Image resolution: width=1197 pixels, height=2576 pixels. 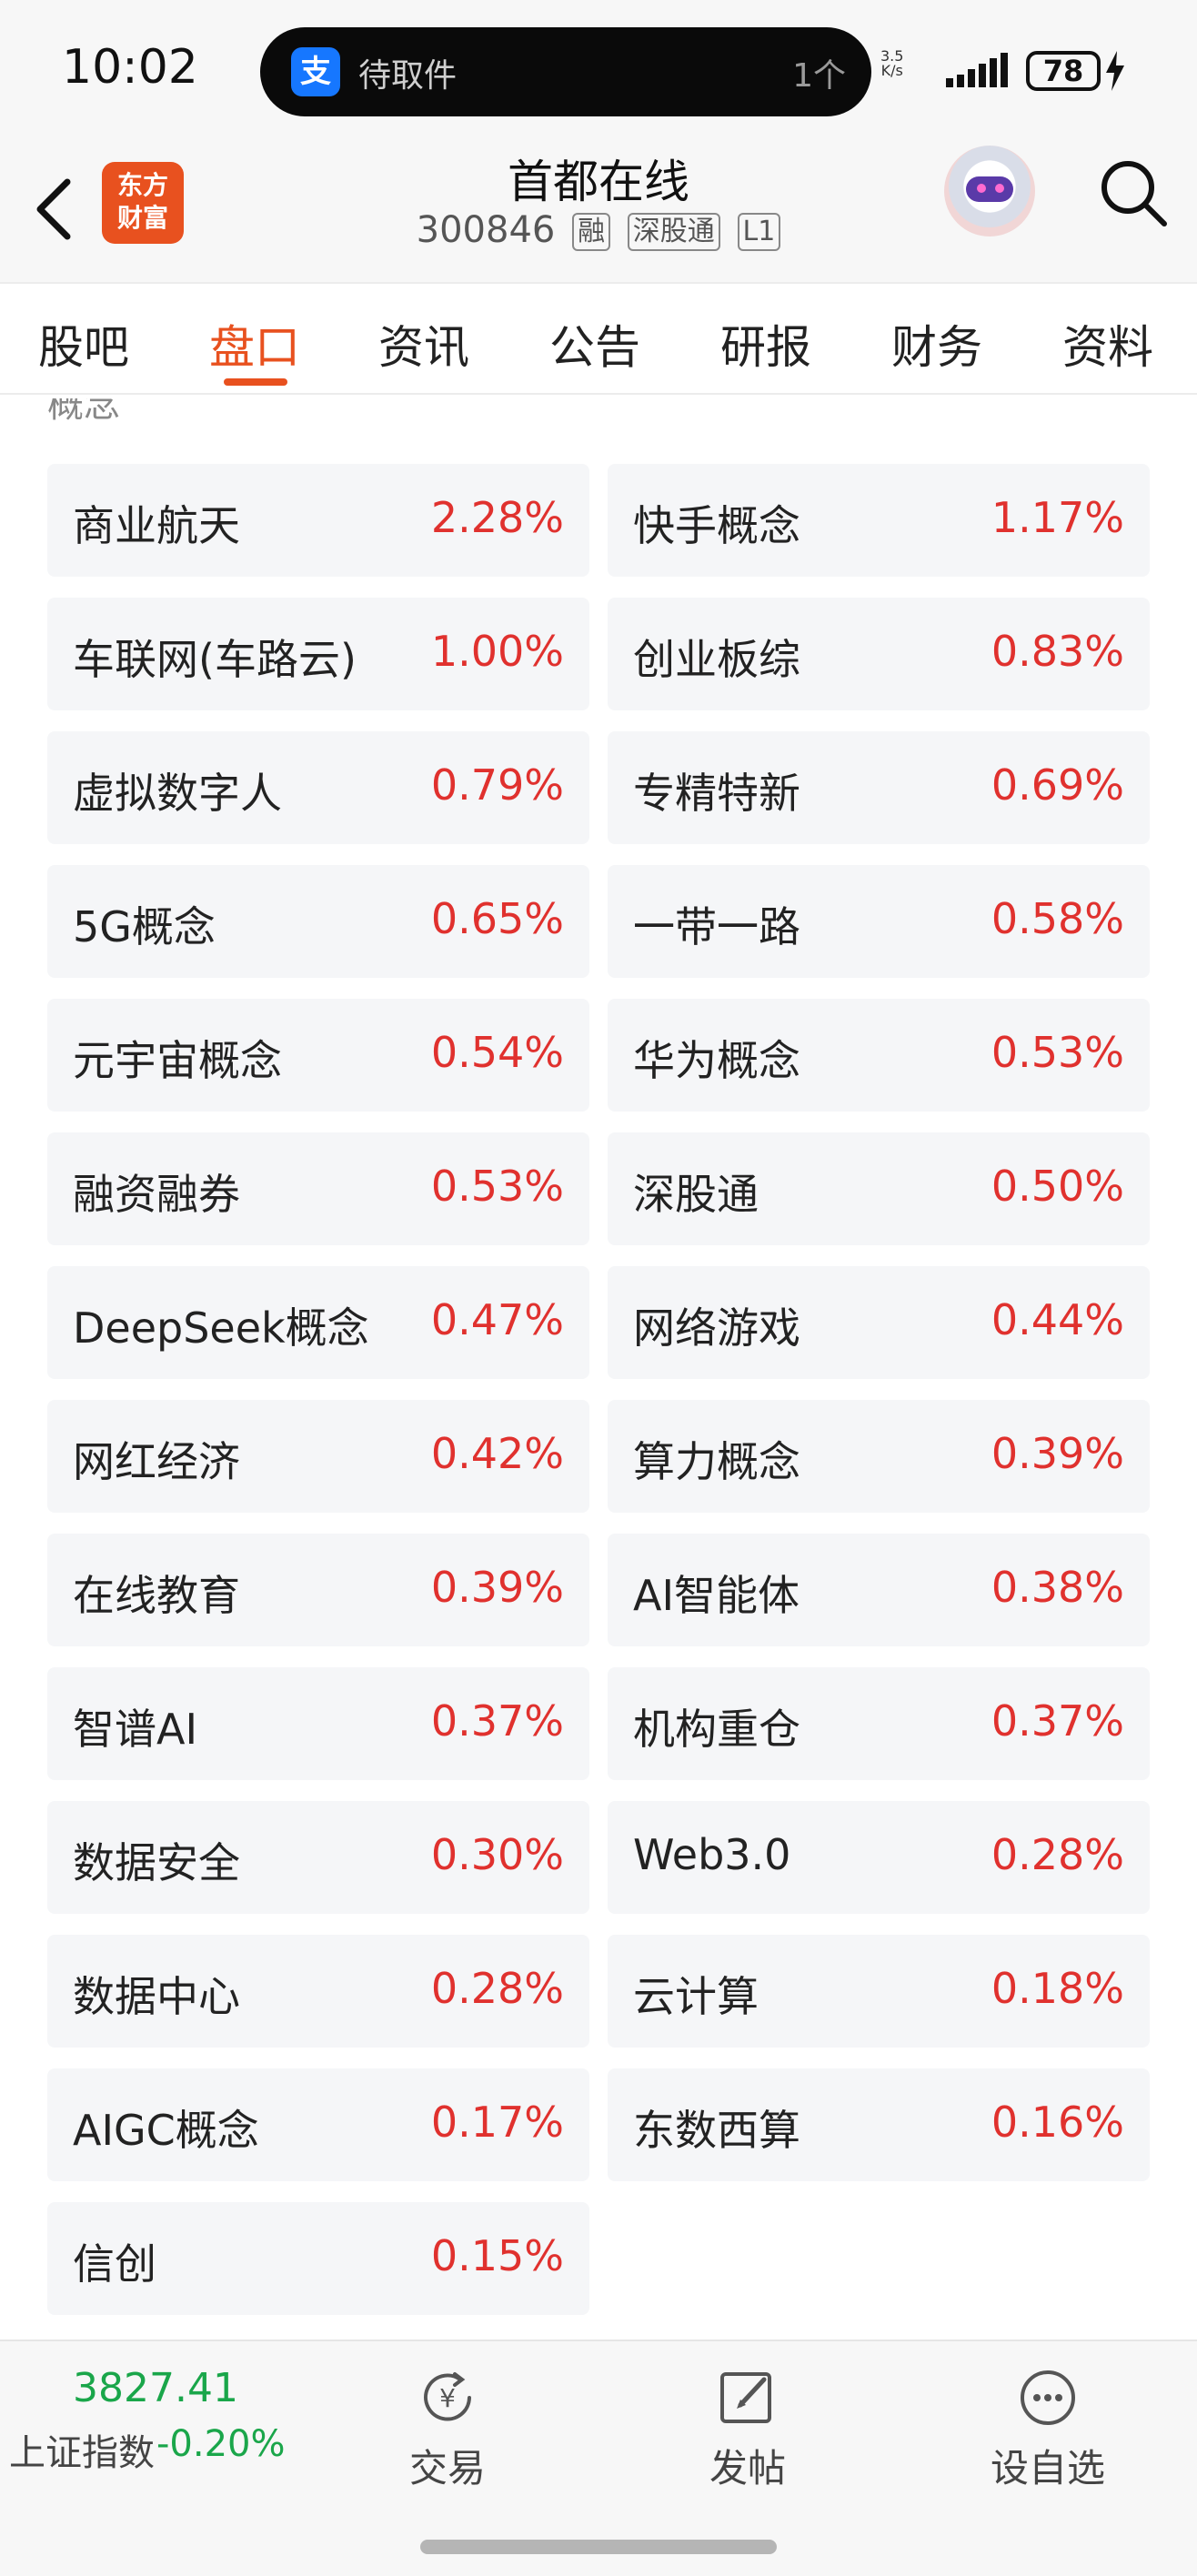 I want to click on concept-change: 0.83%, so click(x=1057, y=651).